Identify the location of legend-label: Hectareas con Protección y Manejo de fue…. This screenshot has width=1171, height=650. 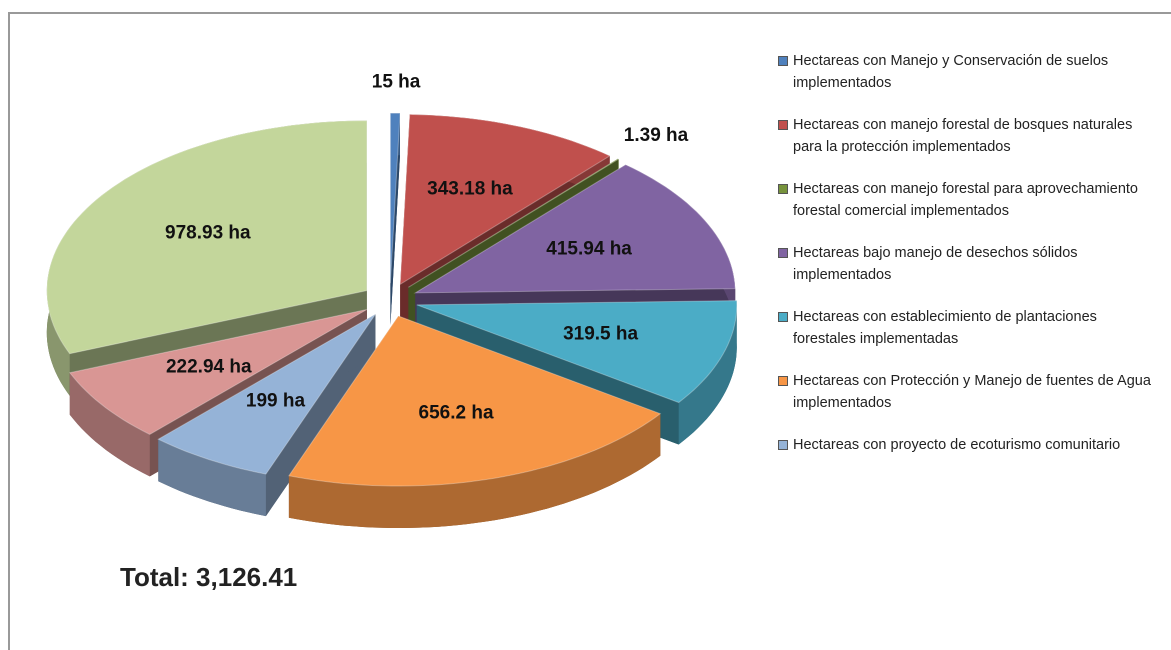
(972, 392).